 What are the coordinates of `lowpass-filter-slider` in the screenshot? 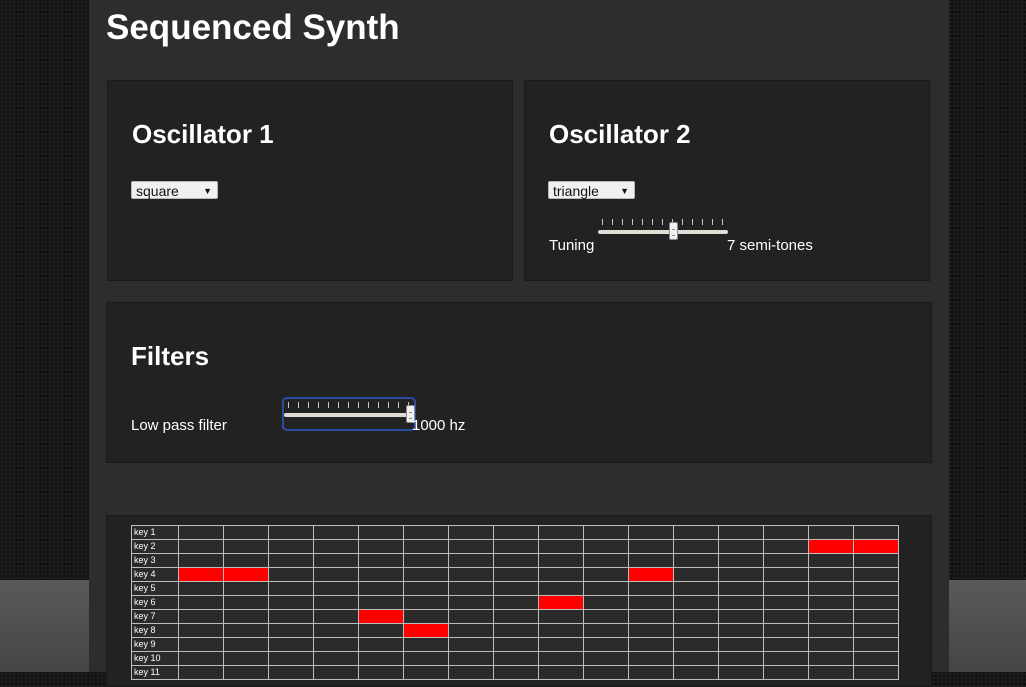 It's located at (349, 414).